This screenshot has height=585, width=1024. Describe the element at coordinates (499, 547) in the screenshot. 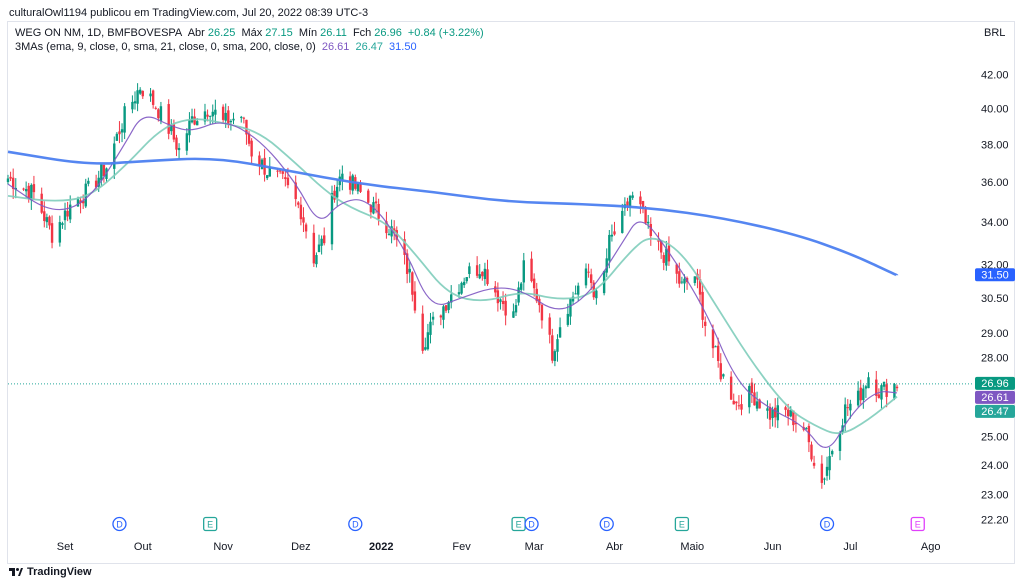

I see `x-axis: Set Out Nov Dez 2022 Fev Mar Abr Maio Jun Jul Ago` at that location.